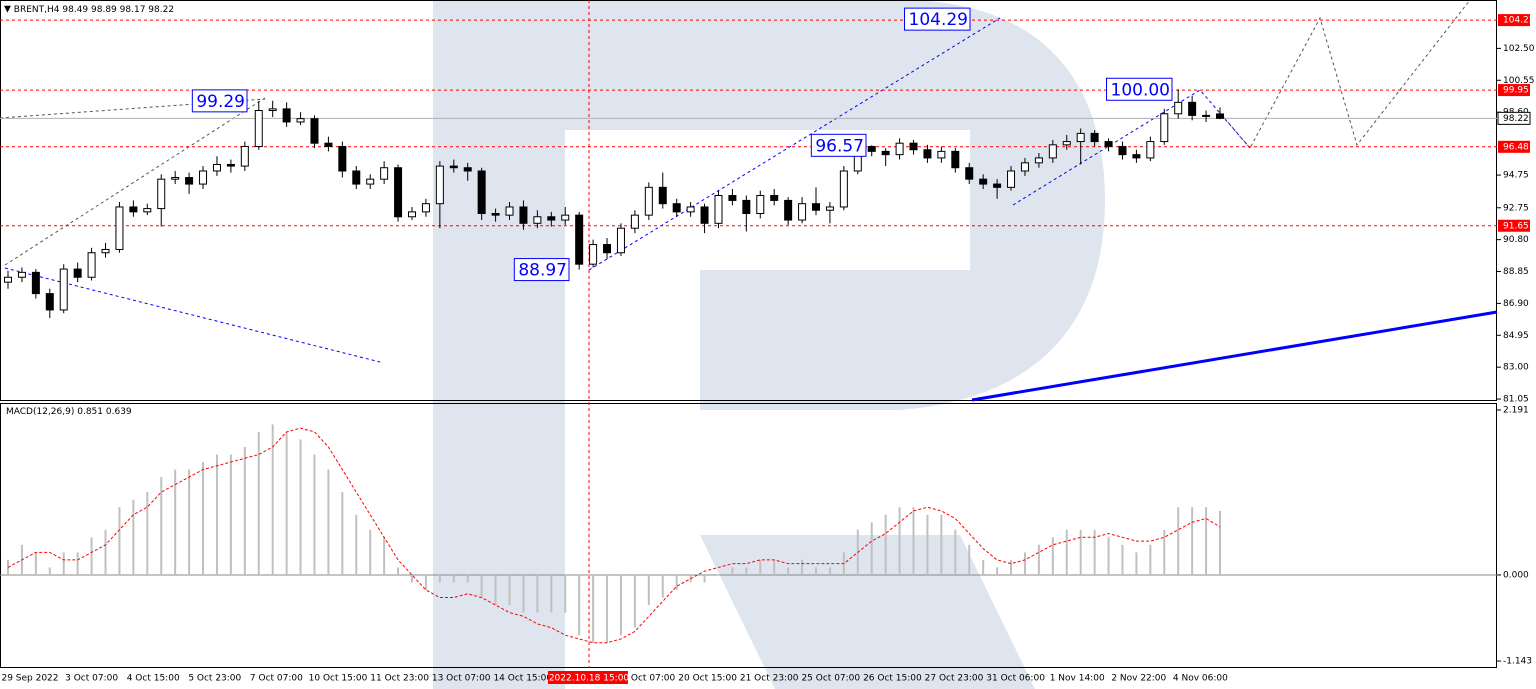  I want to click on chart-header: ▼ BRENT,H4 98.49 98.89 98.17 98.22, so click(89, 10).